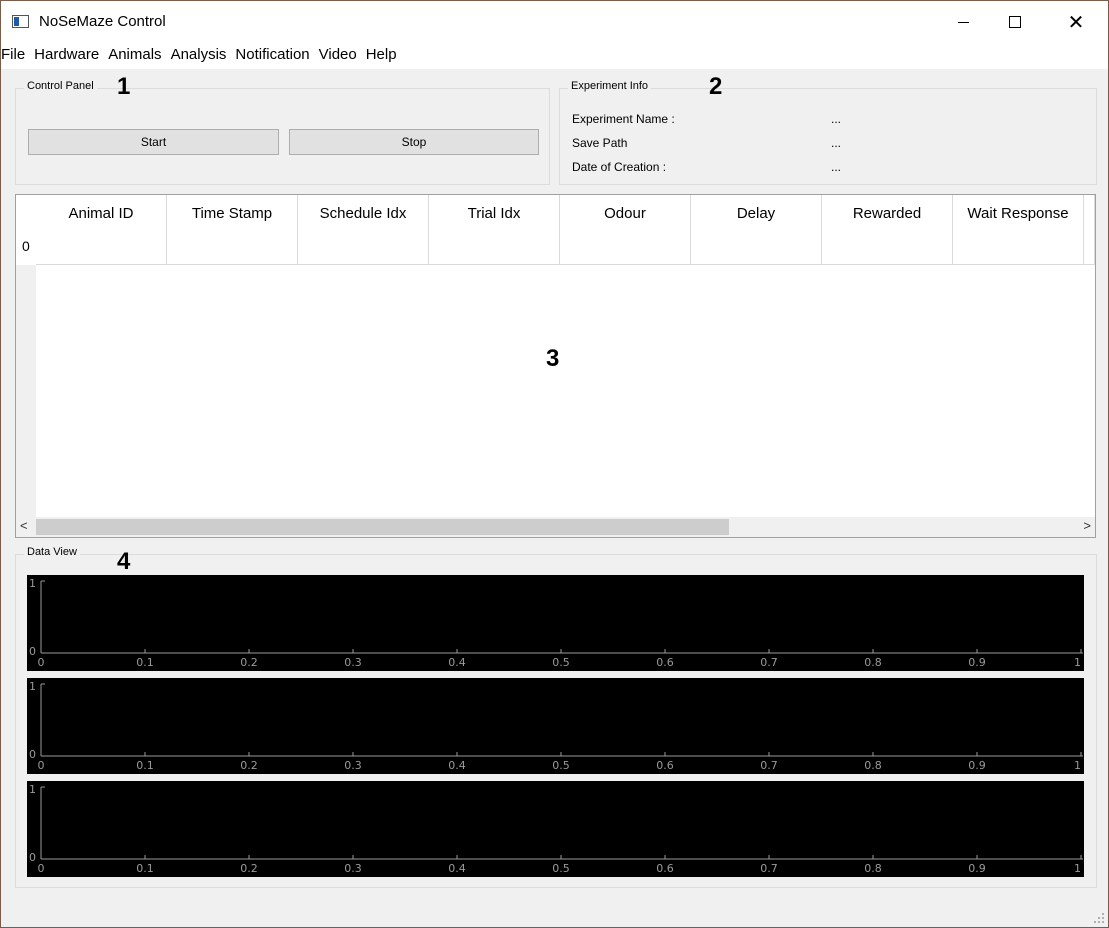  I want to click on scrollbar-thumb, so click(382, 527).